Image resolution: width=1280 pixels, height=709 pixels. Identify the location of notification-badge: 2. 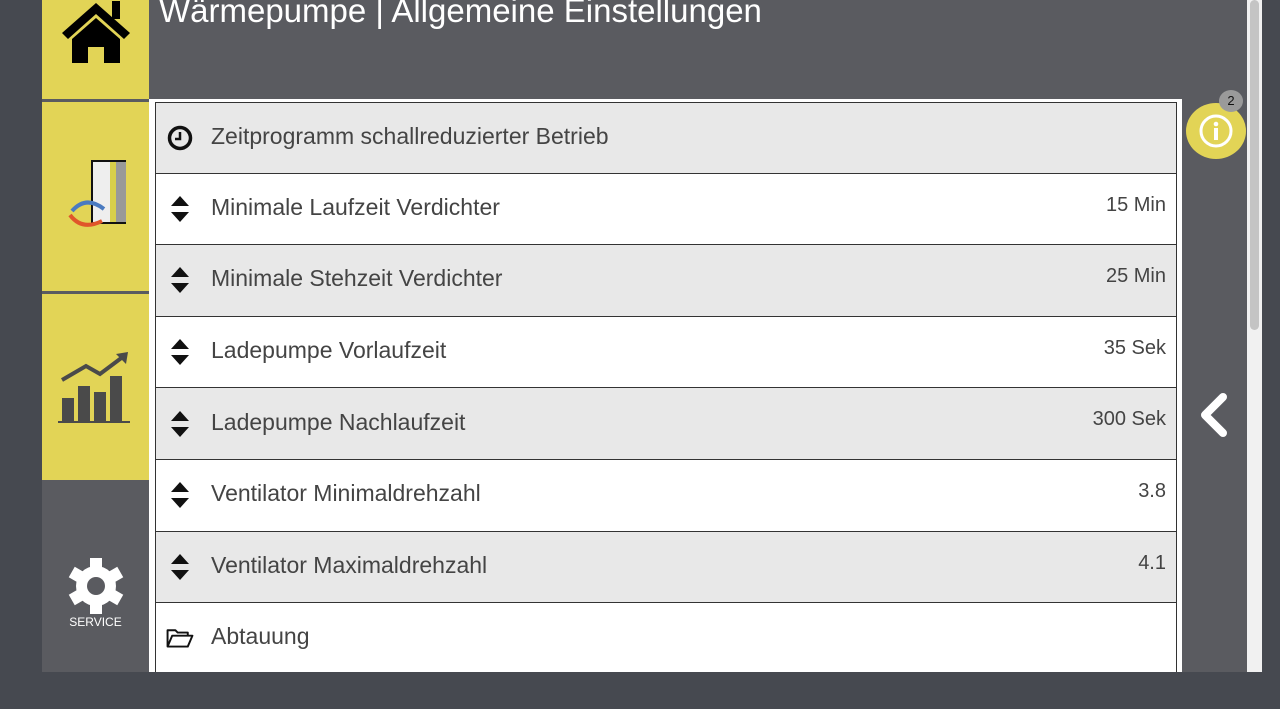
(1231, 101).